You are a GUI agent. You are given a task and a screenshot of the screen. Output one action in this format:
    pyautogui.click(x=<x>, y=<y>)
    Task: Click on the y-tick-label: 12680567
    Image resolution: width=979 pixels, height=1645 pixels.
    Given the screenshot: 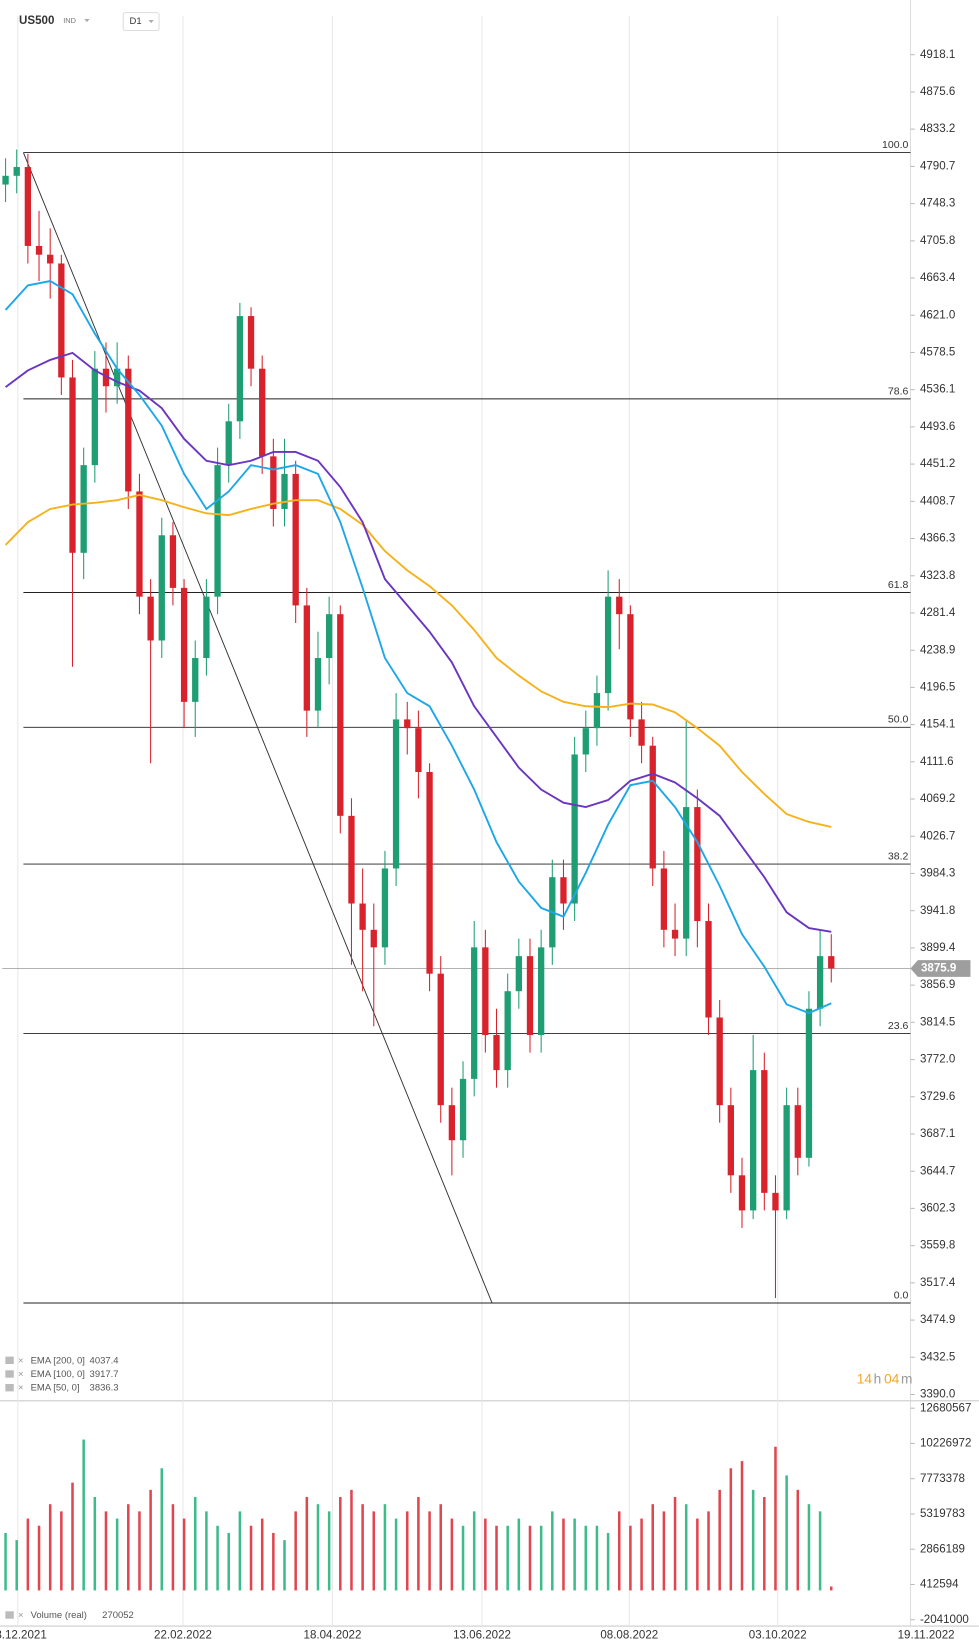 What is the action you would take?
    pyautogui.click(x=945, y=1408)
    